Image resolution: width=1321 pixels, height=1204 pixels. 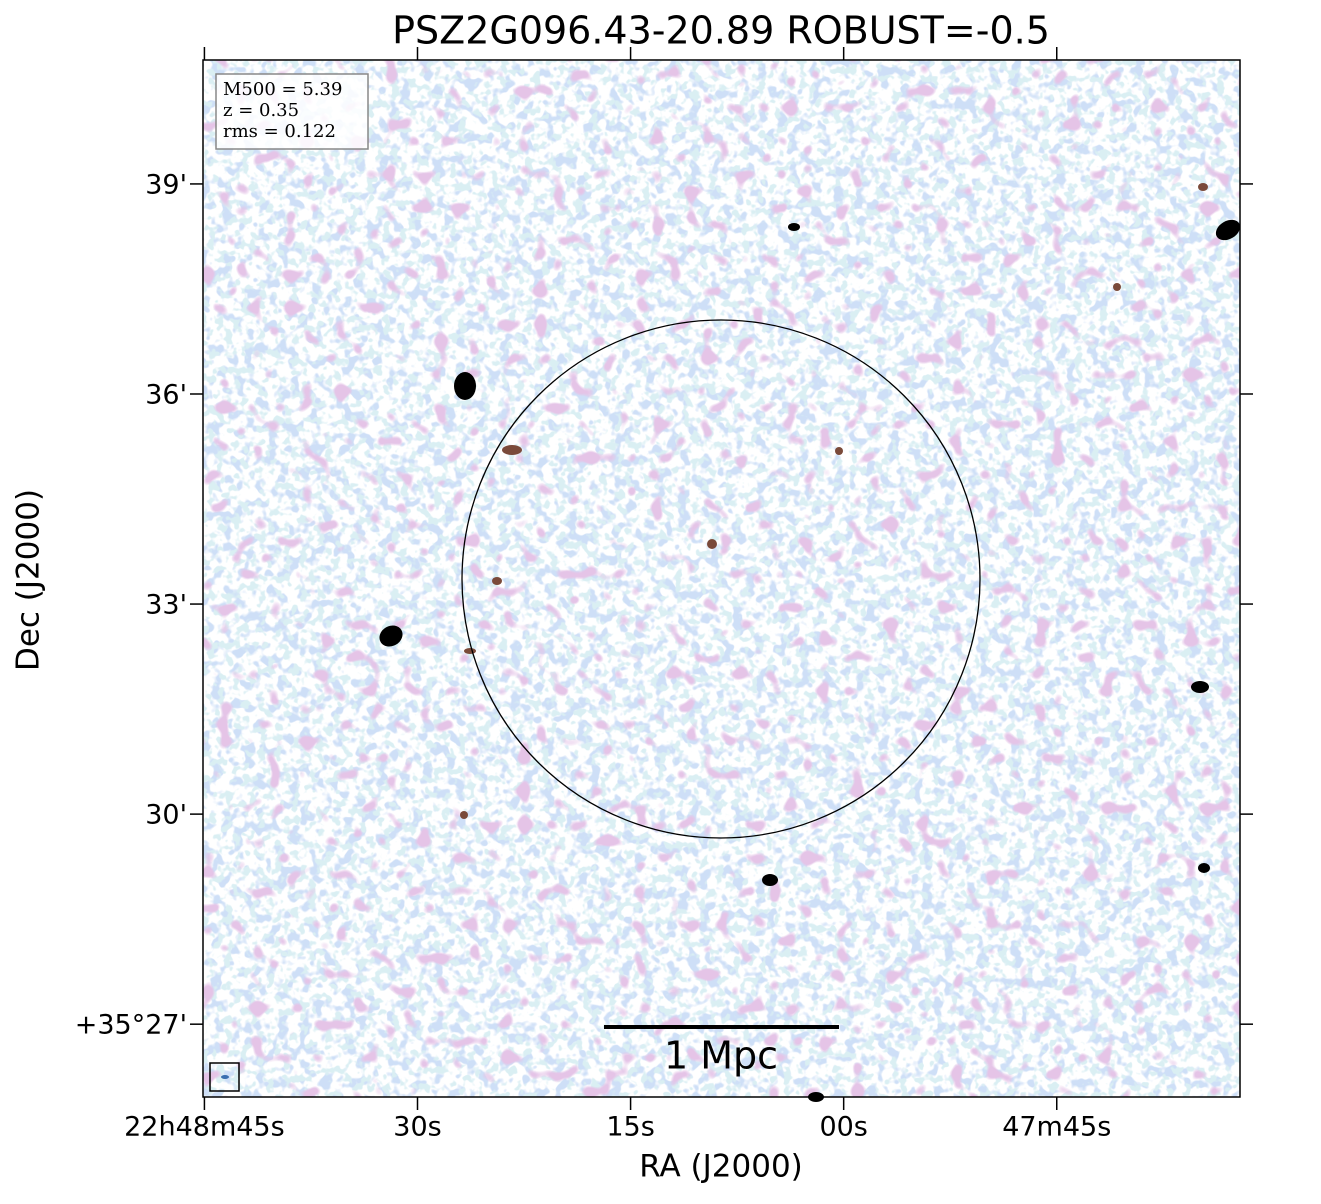 I want to click on y-tick-label: +35°27', so click(x=131, y=1025).